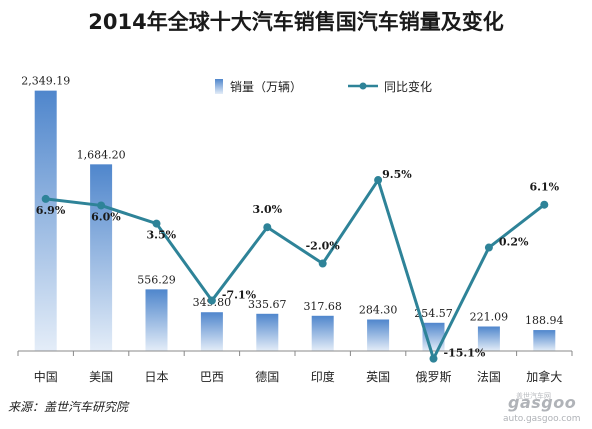  What do you see at coordinates (219, 86) in the screenshot?
I see `legend-bar-swatch` at bounding box center [219, 86].